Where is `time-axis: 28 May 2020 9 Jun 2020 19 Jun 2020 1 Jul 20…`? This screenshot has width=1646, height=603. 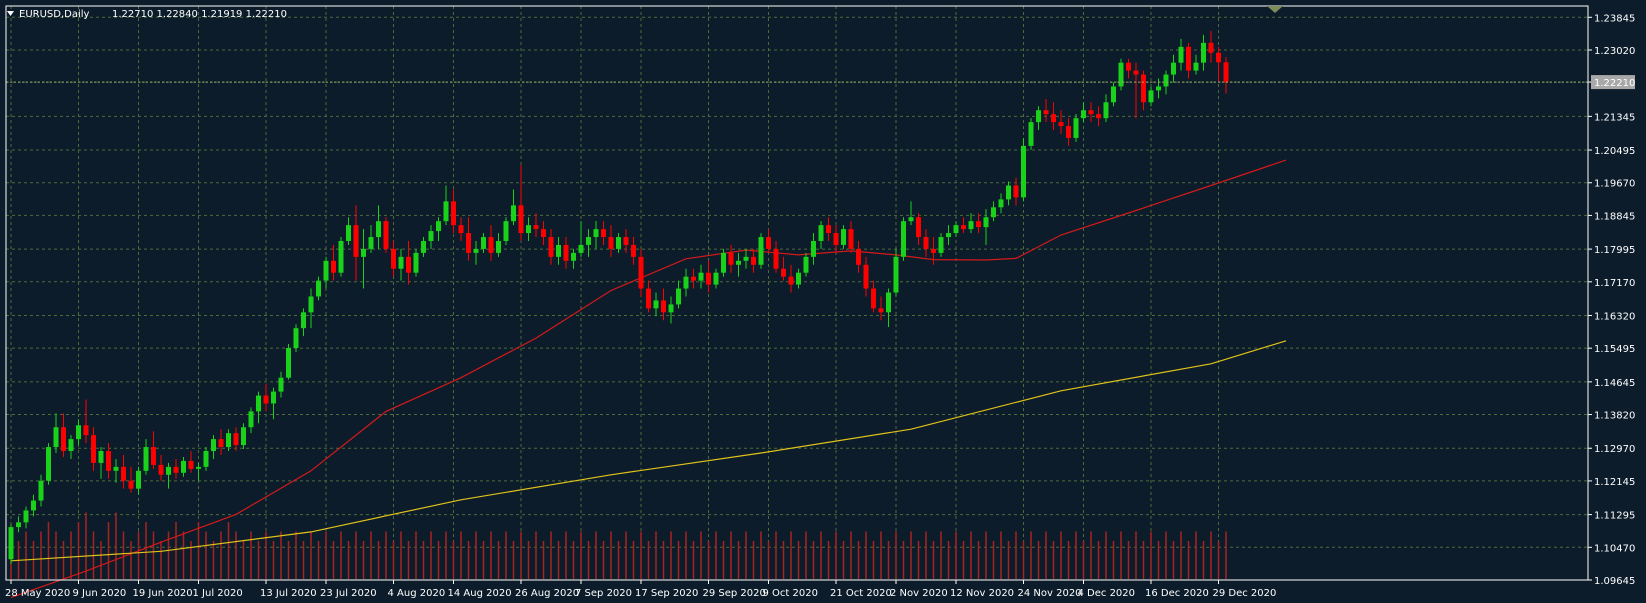
time-axis: 28 May 2020 9 Jun 2020 19 Jun 2020 1 Jul 20… is located at coordinates (640, 589).